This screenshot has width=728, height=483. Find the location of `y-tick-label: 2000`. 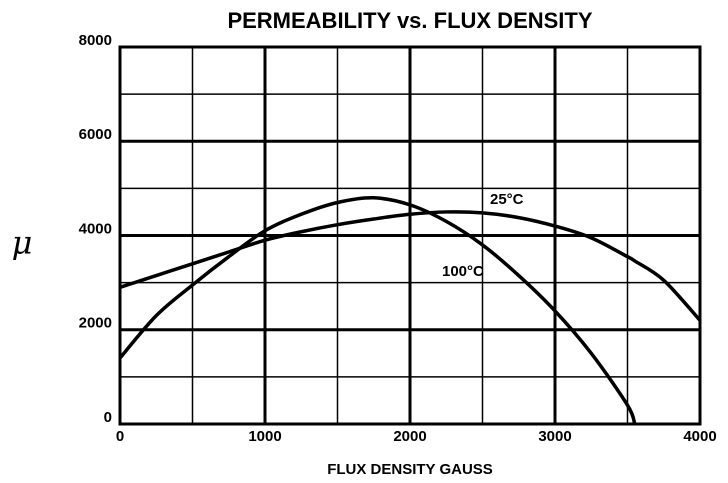

y-tick-label: 2000 is located at coordinates (95, 323).